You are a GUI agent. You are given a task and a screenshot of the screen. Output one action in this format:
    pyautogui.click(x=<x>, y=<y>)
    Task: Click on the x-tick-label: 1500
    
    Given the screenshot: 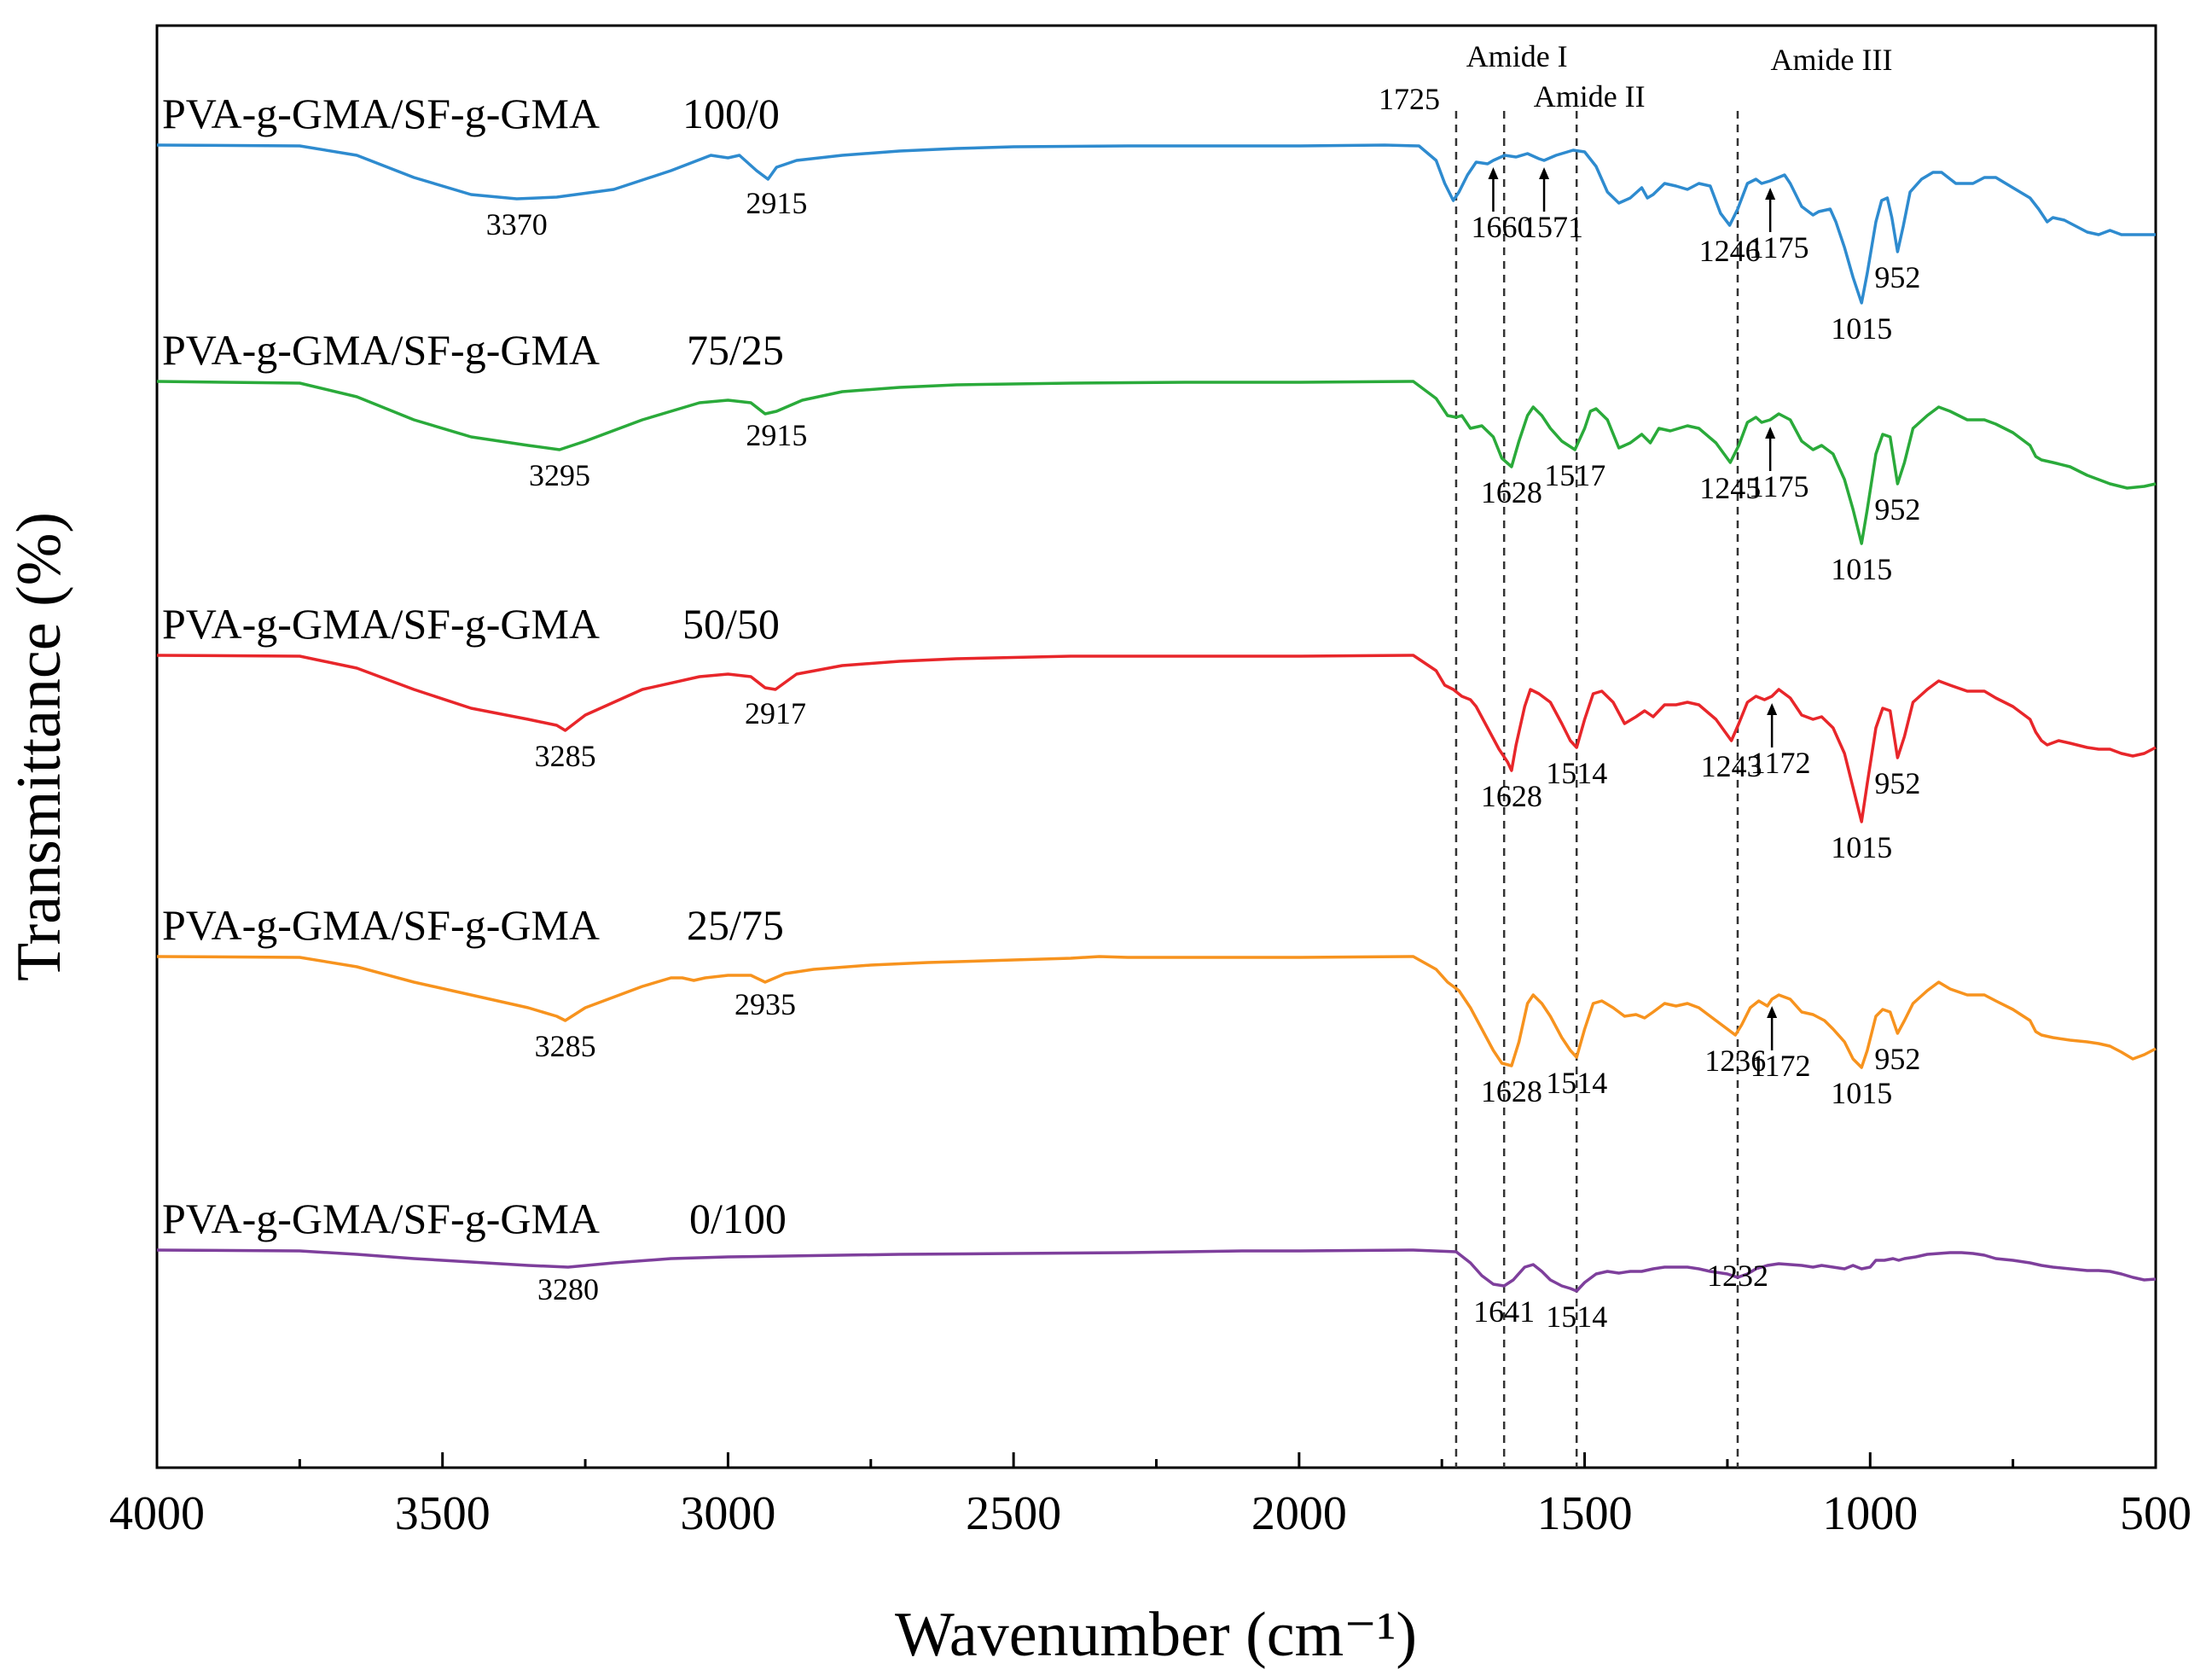 What is the action you would take?
    pyautogui.click(x=1585, y=1514)
    